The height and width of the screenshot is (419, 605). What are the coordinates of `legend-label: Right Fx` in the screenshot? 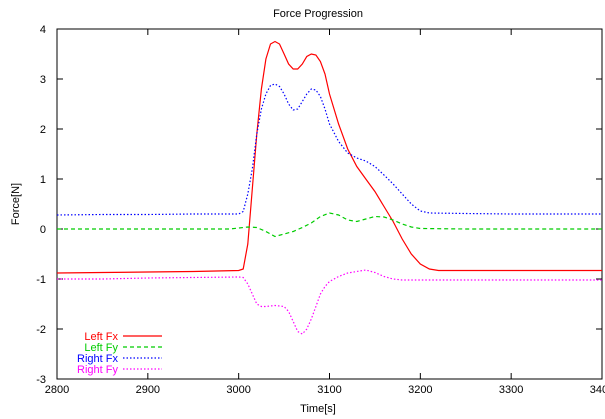 It's located at (97, 359).